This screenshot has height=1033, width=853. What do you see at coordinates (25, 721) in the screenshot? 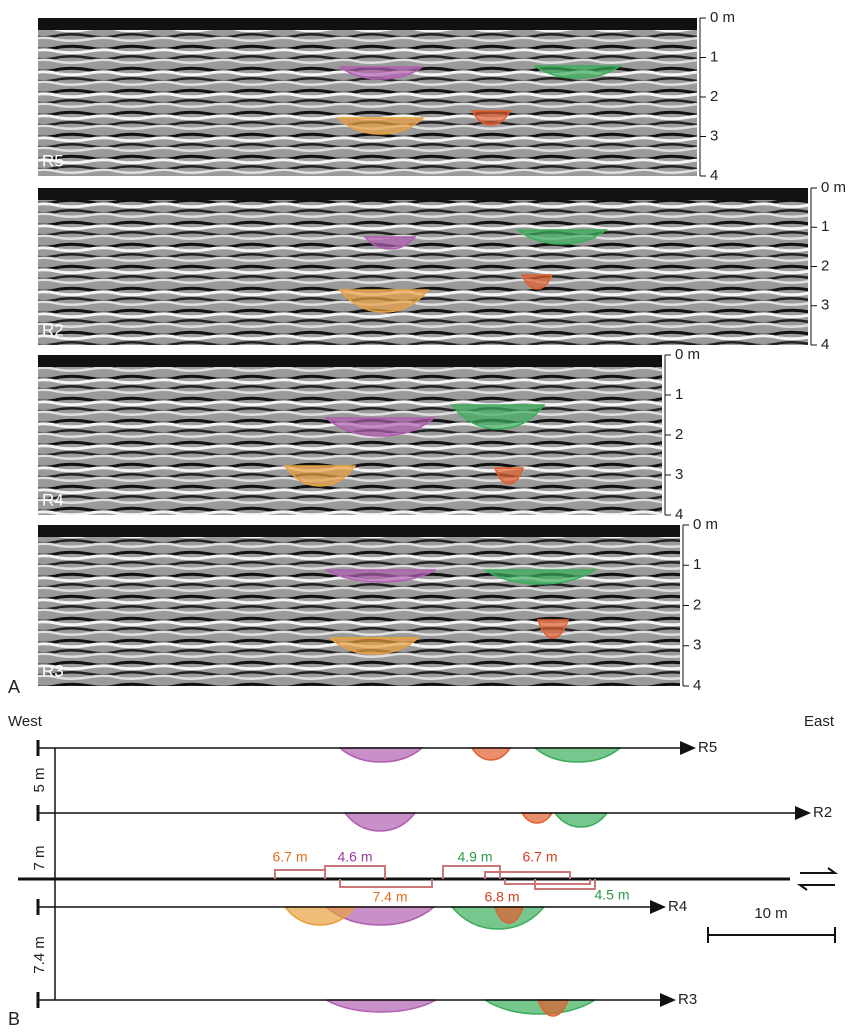
I see `west-label: West` at bounding box center [25, 721].